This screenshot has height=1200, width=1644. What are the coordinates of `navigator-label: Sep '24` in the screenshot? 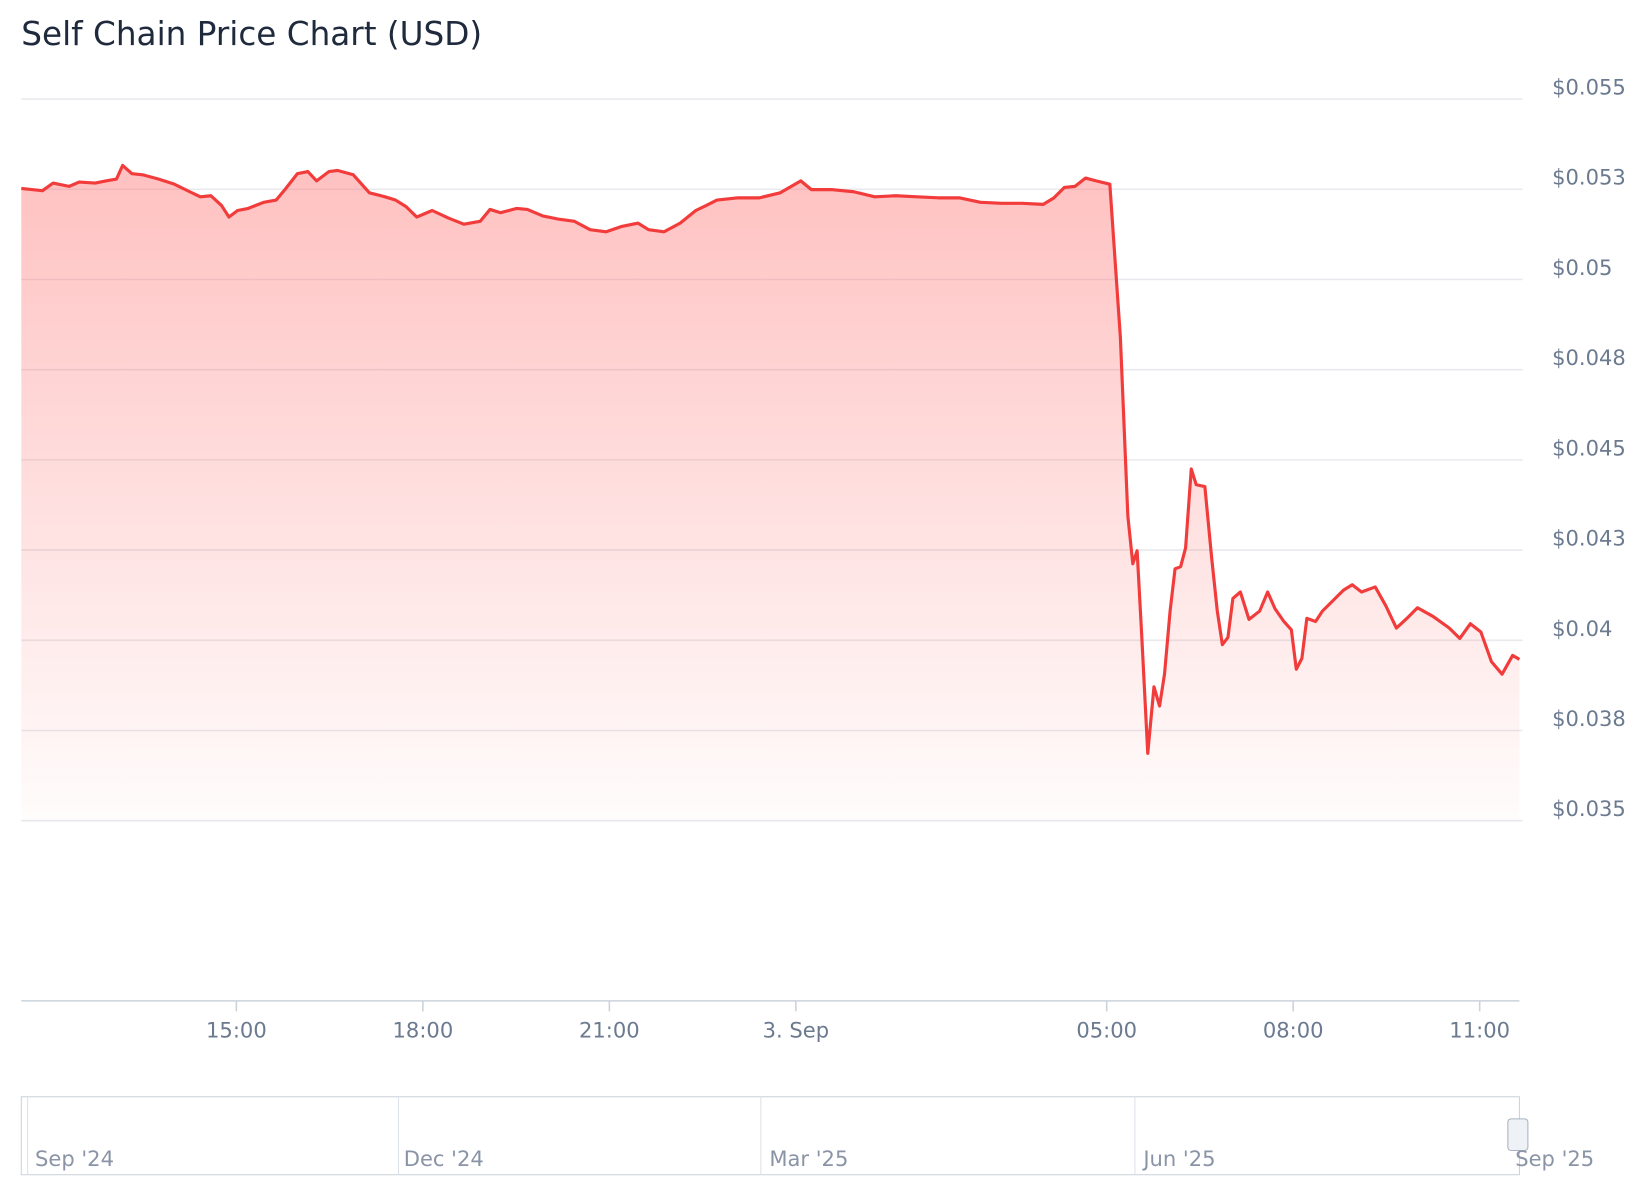 It's located at (74, 1158).